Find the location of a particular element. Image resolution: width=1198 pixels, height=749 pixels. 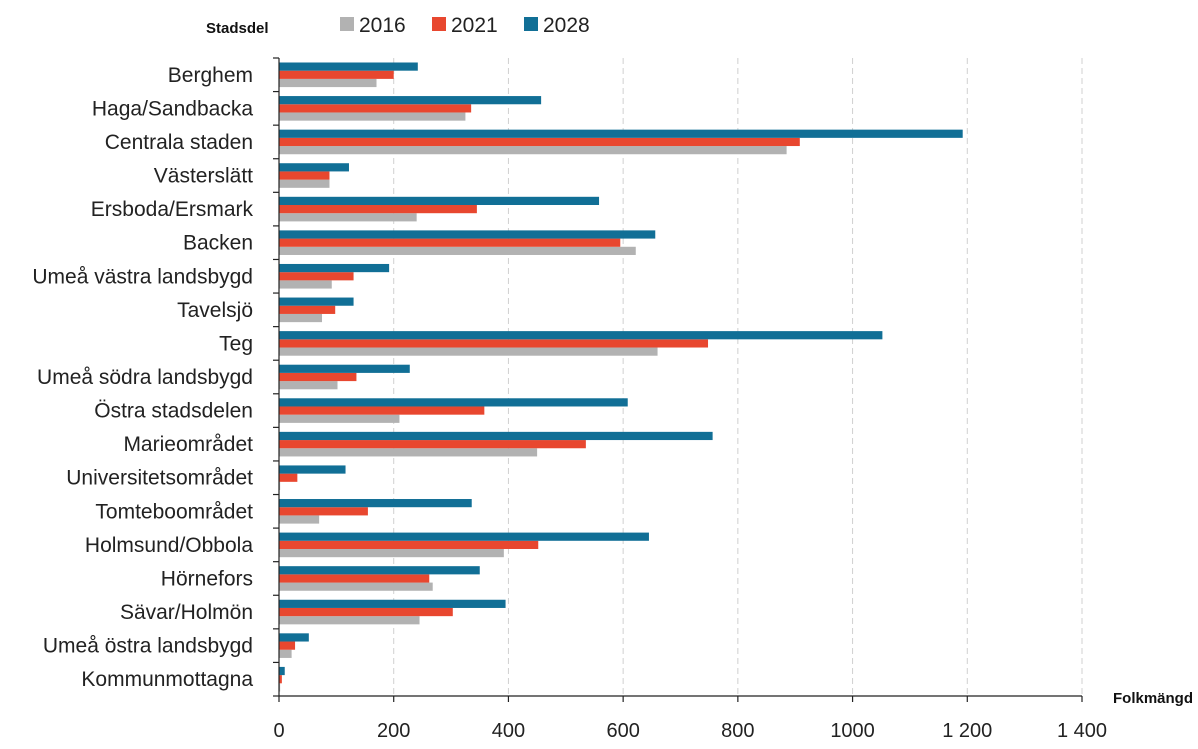

category-label: Tomteboområdet is located at coordinates (174, 511).